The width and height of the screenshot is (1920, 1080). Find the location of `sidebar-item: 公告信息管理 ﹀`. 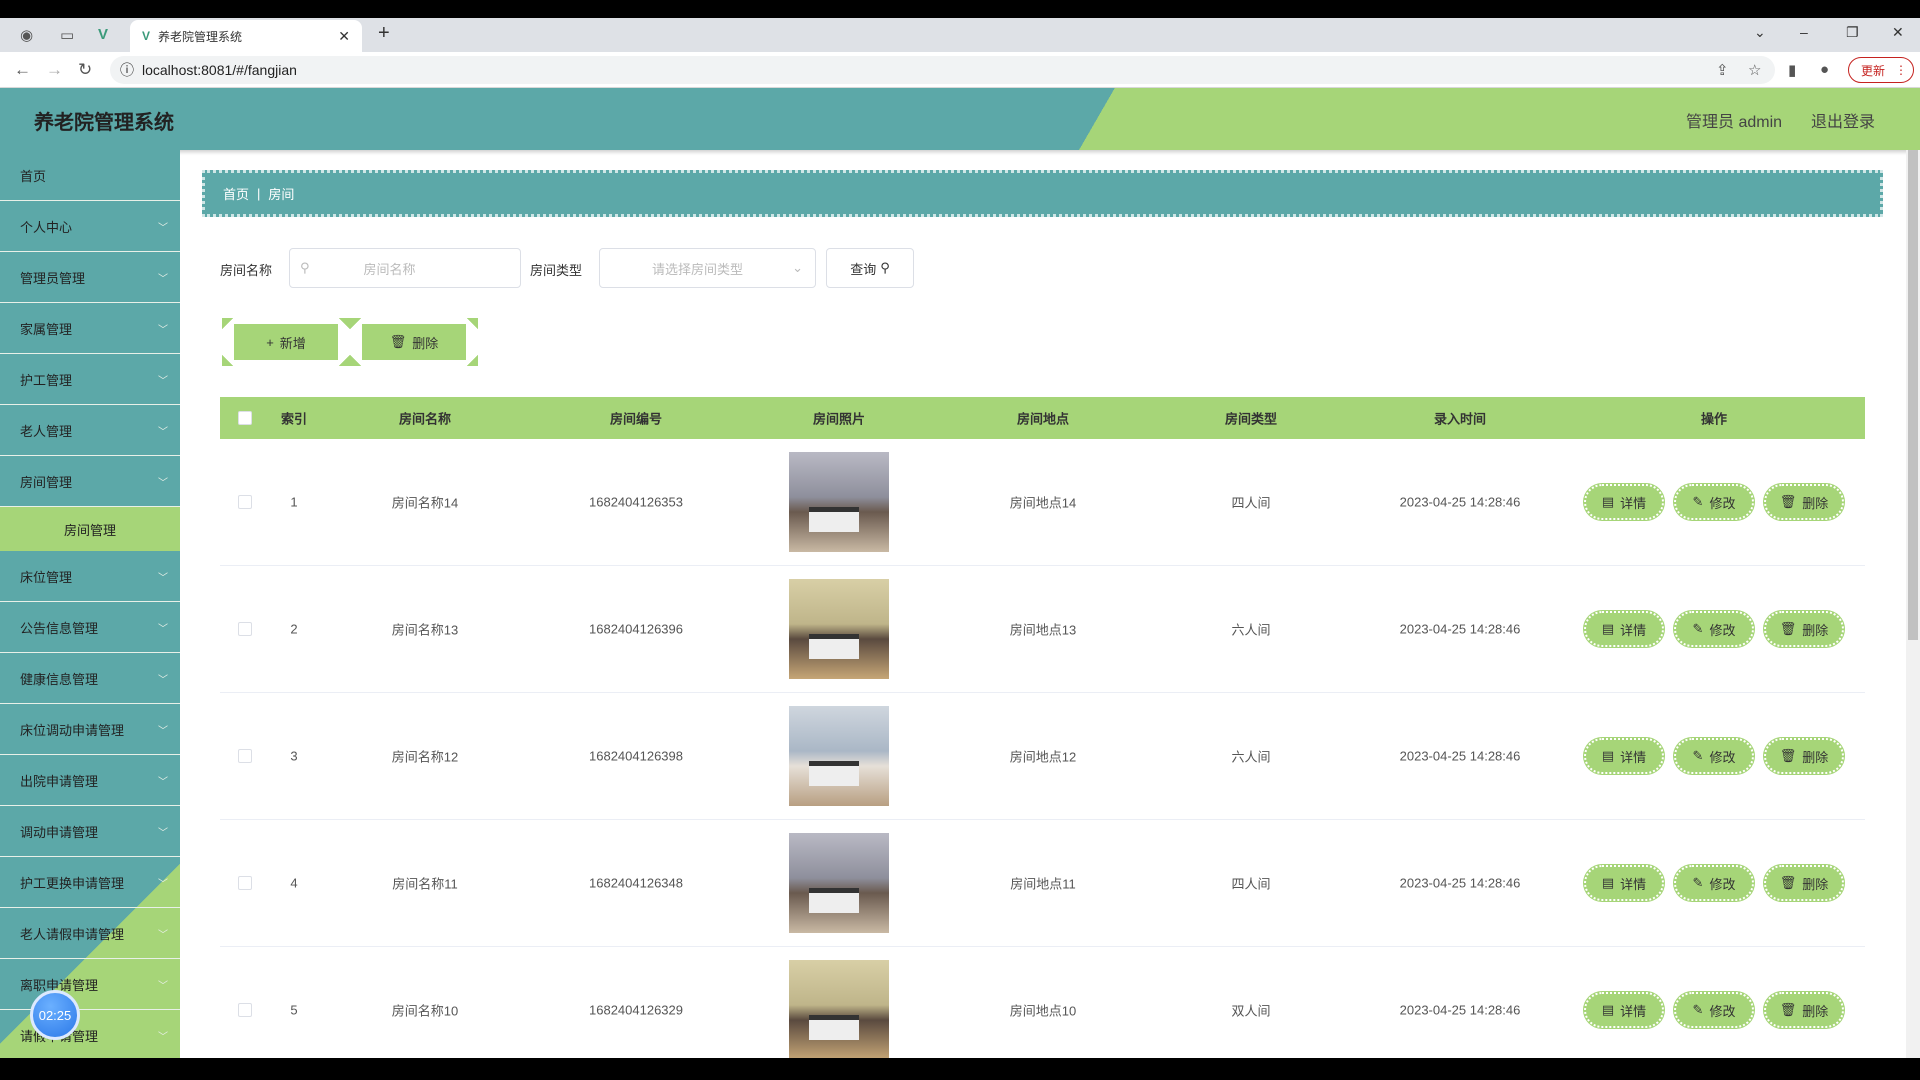

sidebar-item: 公告信息管理 ﹀ is located at coordinates (90, 627).